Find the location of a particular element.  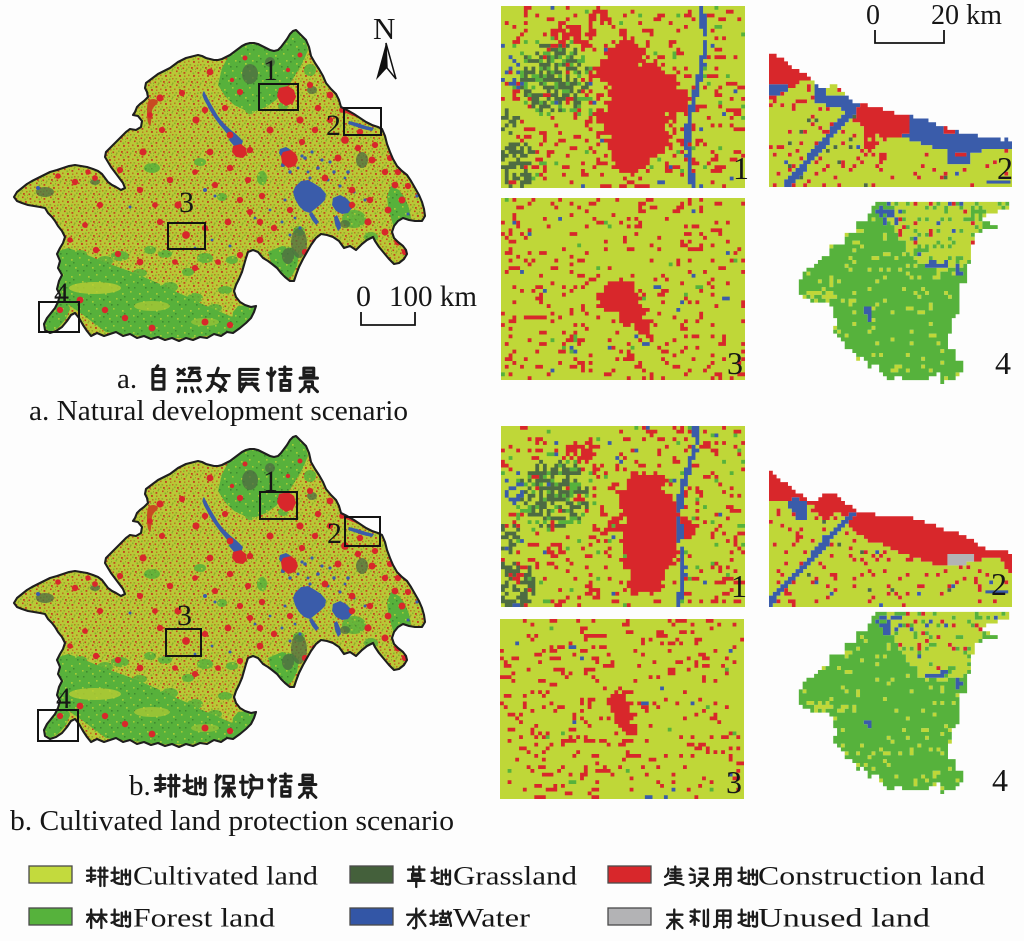

svg-text: 20 km is located at coordinates (966, 15).